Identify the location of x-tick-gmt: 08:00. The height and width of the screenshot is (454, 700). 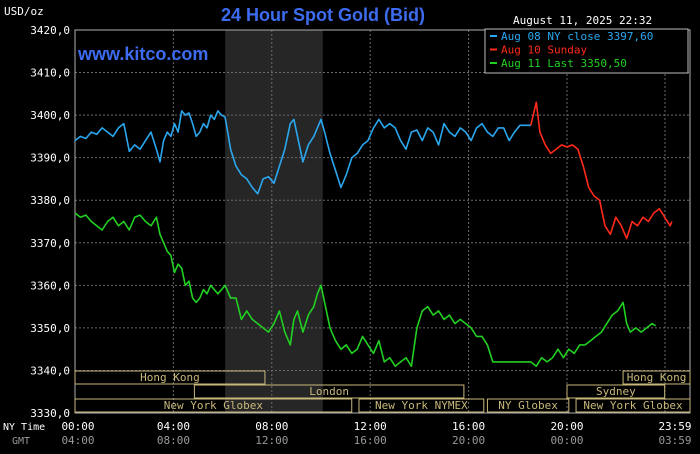
(173, 440).